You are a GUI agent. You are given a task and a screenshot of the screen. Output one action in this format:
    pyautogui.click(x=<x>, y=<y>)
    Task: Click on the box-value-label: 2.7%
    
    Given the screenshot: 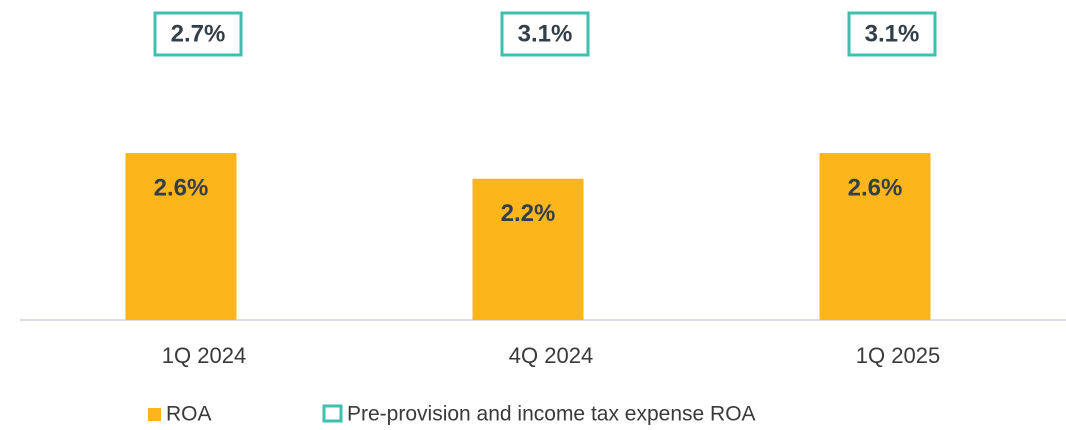 What is the action you would take?
    pyautogui.click(x=198, y=33)
    